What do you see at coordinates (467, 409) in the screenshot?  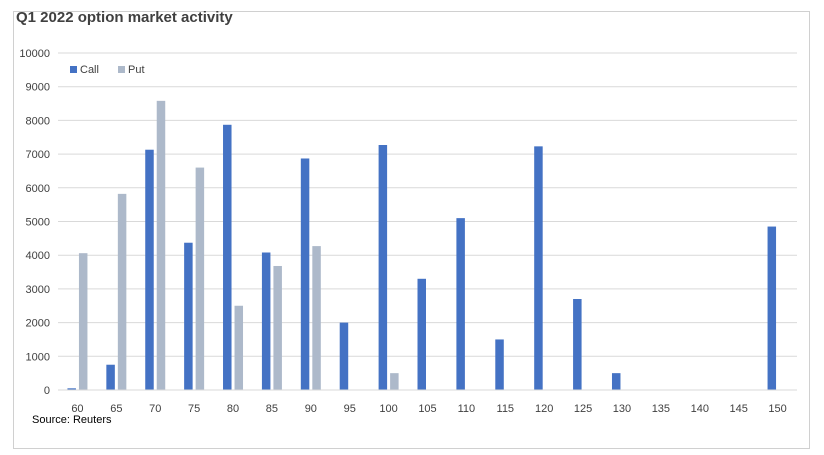 I see `x-tick-label: 110` at bounding box center [467, 409].